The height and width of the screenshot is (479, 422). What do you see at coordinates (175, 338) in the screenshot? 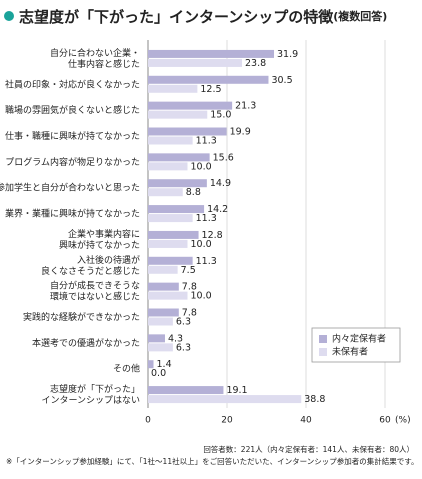
I see `value-label: 4.3` at bounding box center [175, 338].